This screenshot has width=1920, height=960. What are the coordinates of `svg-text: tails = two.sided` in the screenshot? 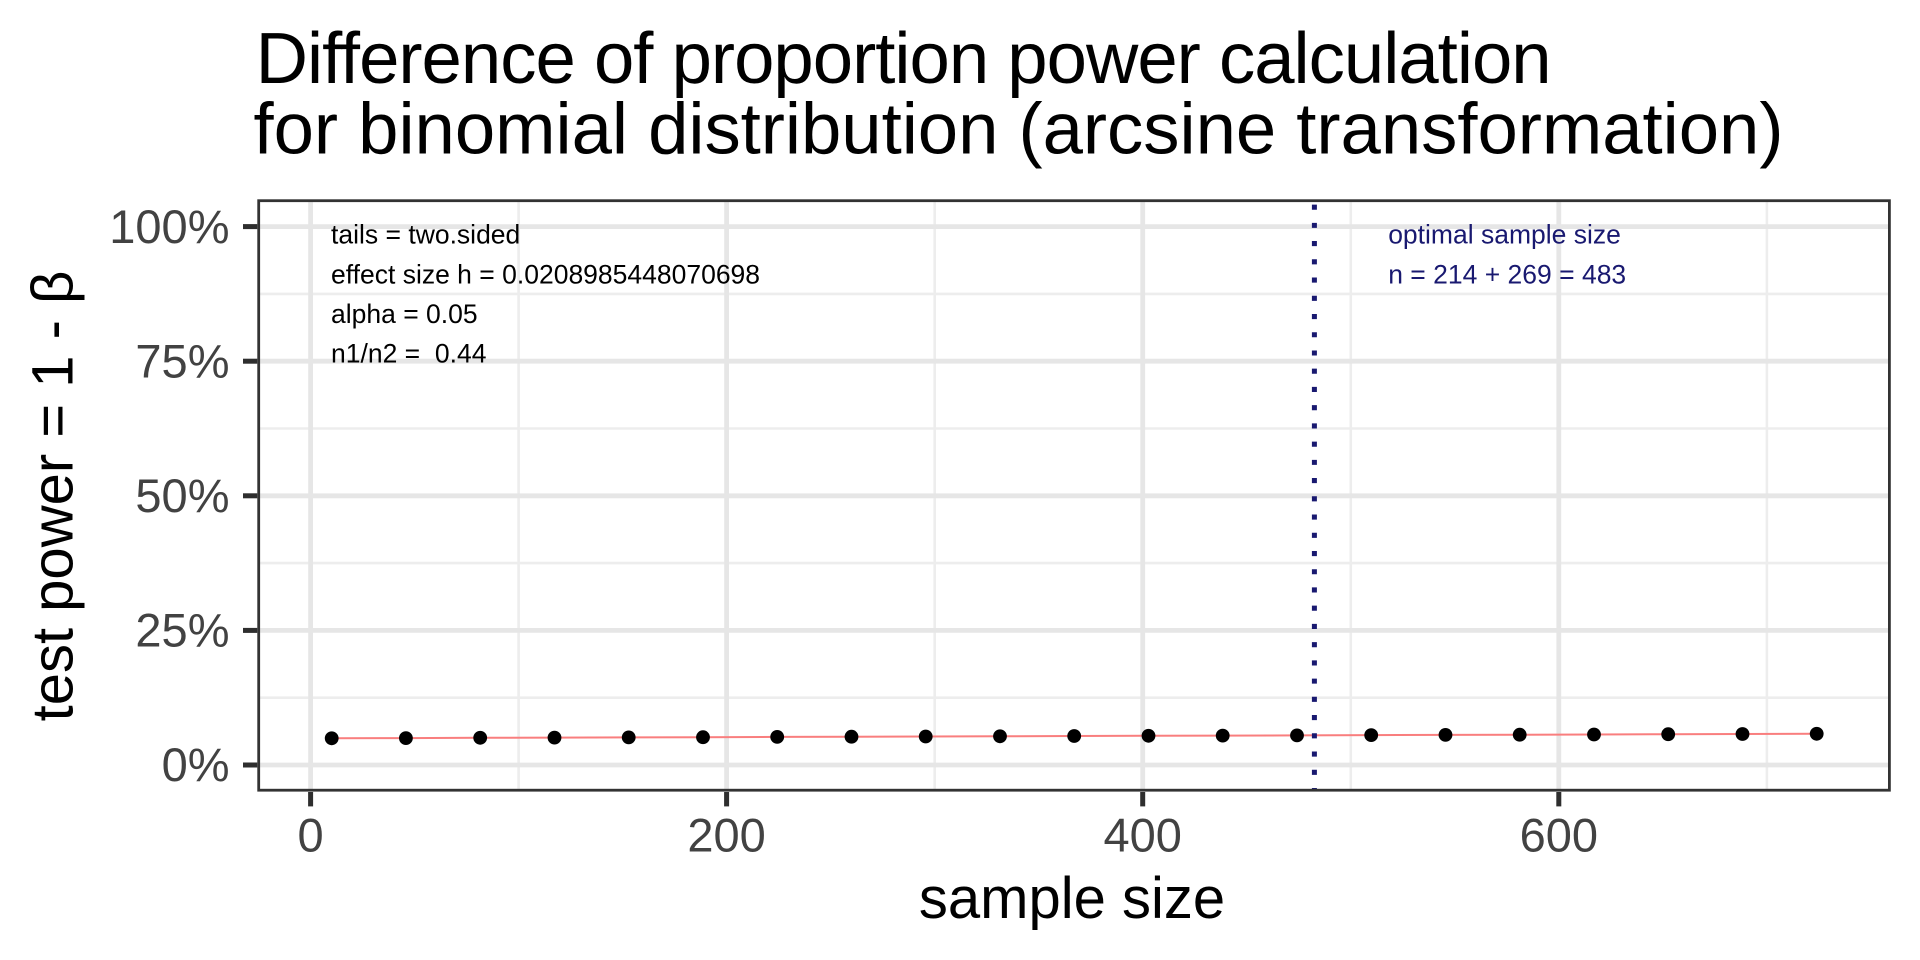 It's located at (425, 235).